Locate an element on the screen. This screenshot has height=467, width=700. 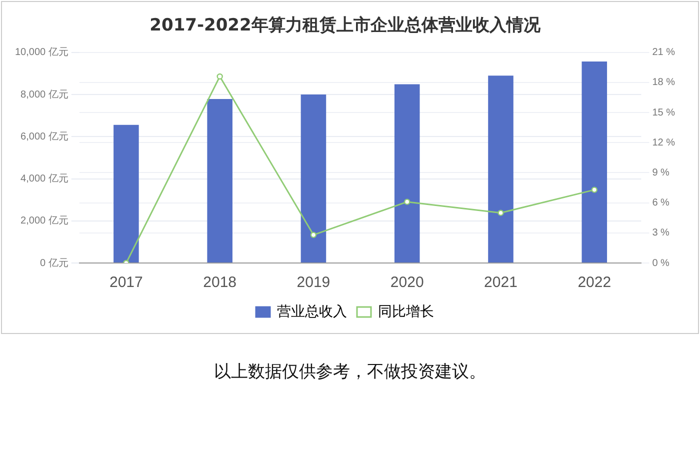
chart-title: 2017-2022年算力租赁上市企业总体营业收入情况 is located at coordinates (346, 26).